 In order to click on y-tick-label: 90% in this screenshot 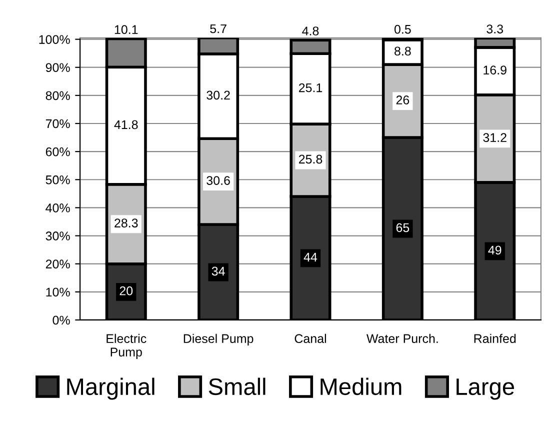, I will do `click(58, 67)`.